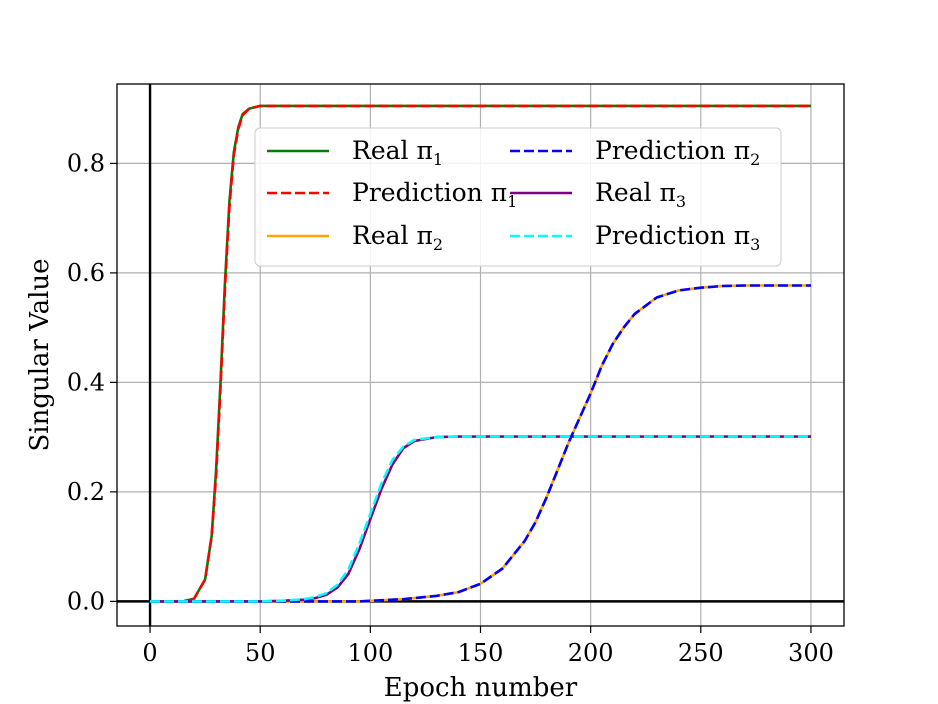 The image size is (938, 704). I want to click on legend-label: Prediction π3, so click(677, 237).